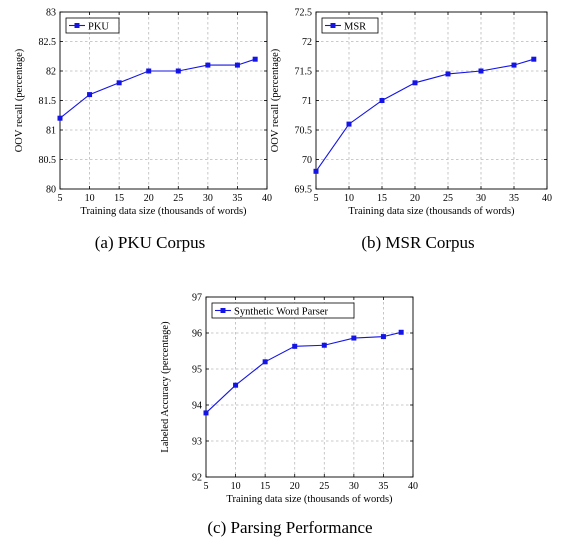 This screenshot has height=545, width=566. What do you see at coordinates (417, 242) in the screenshot?
I see `chart-caption: (b) MSR Corpus` at bounding box center [417, 242].